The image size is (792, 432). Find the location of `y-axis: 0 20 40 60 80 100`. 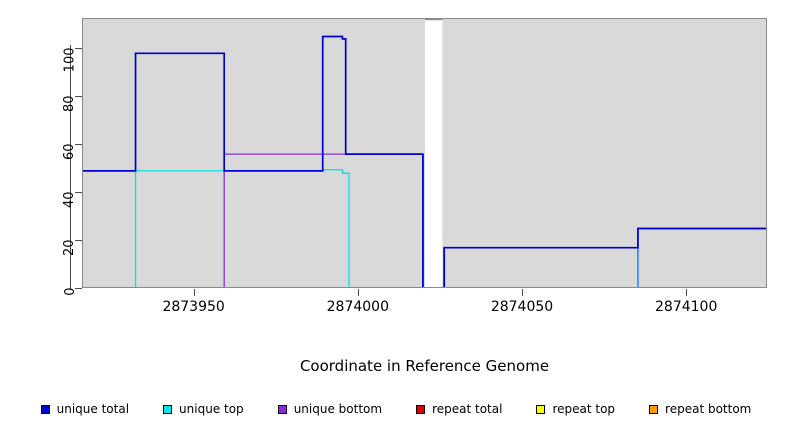

y-axis: 0 20 40 60 80 100 is located at coordinates (72, 154).